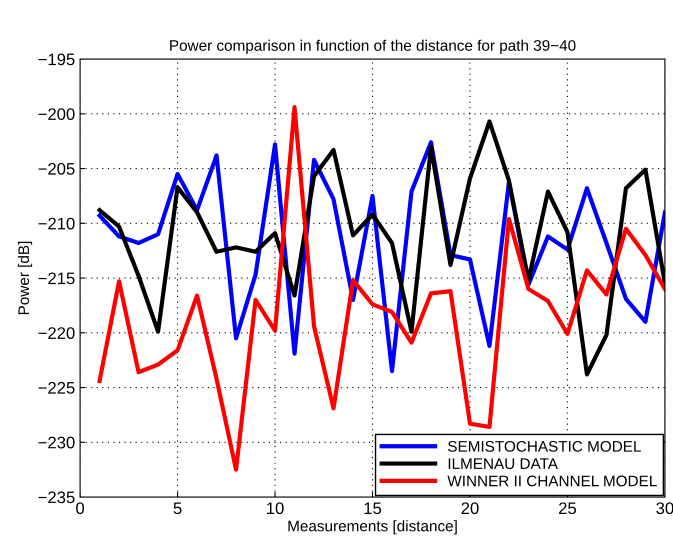 The width and height of the screenshot is (673, 542). Describe the element at coordinates (275, 508) in the screenshot. I see `x-tick-label: 10` at that location.